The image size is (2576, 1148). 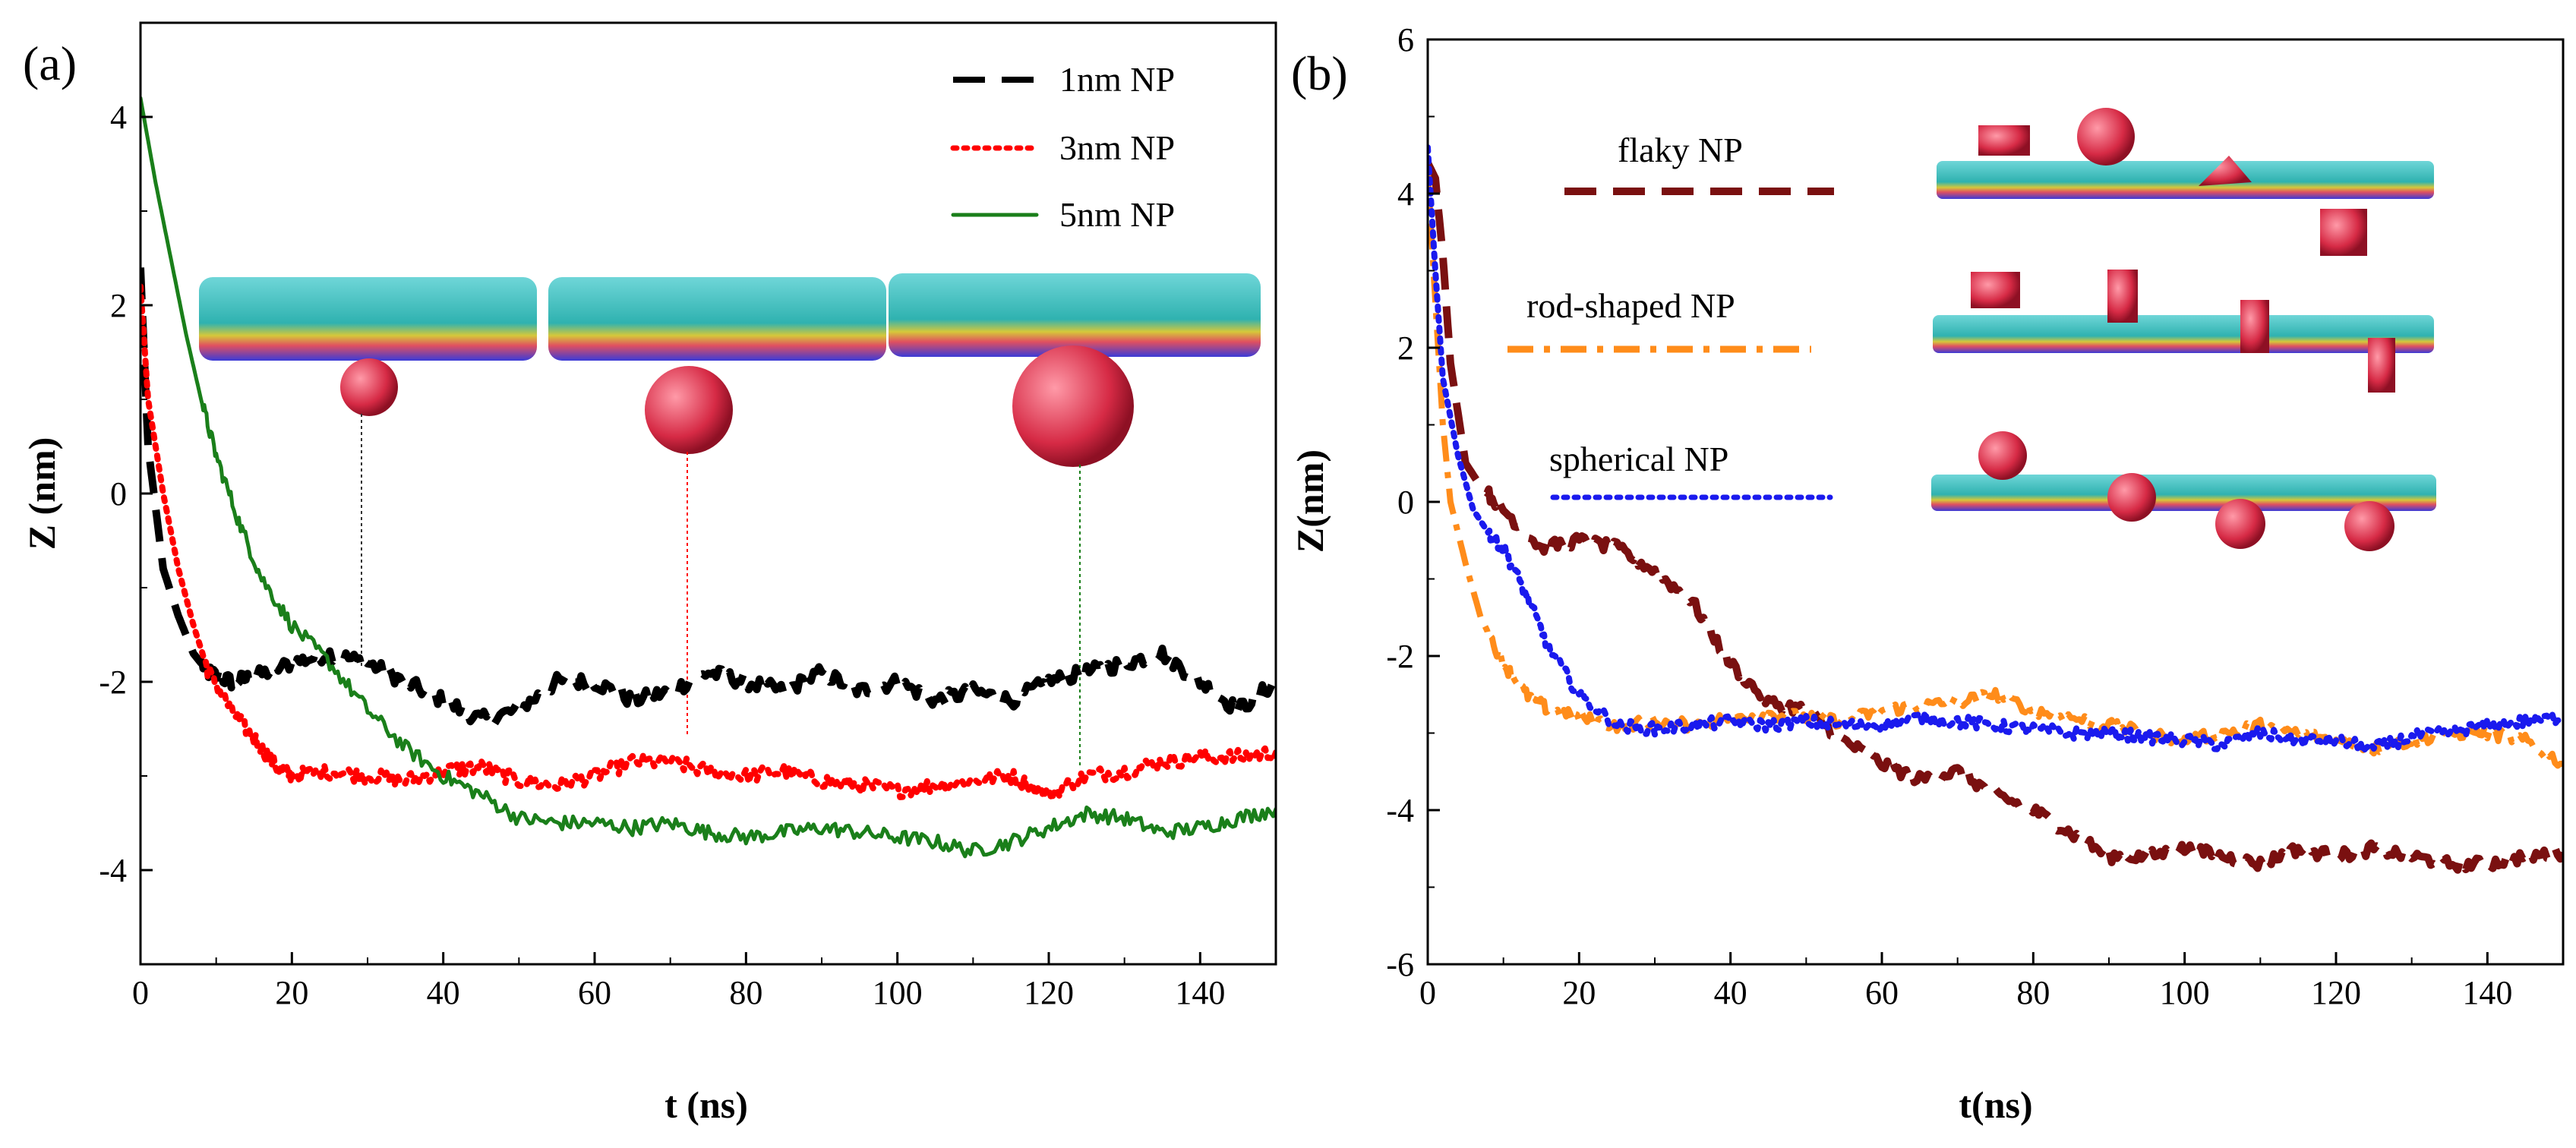 I want to click on panel-a-y-tick-label: -4, so click(x=113, y=870).